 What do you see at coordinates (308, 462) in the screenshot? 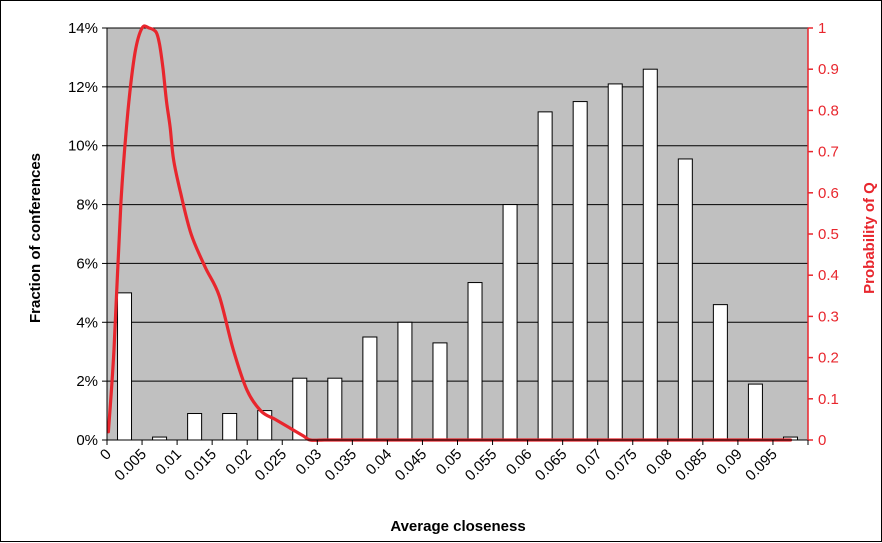
I see `x-tick-label: 0.03` at bounding box center [308, 462].